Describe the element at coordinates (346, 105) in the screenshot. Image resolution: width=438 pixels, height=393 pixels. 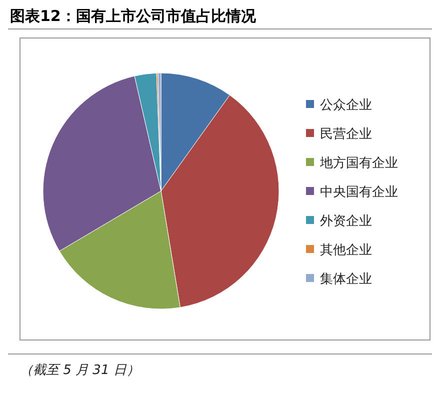
I see `legend-label: 公众企业` at that location.